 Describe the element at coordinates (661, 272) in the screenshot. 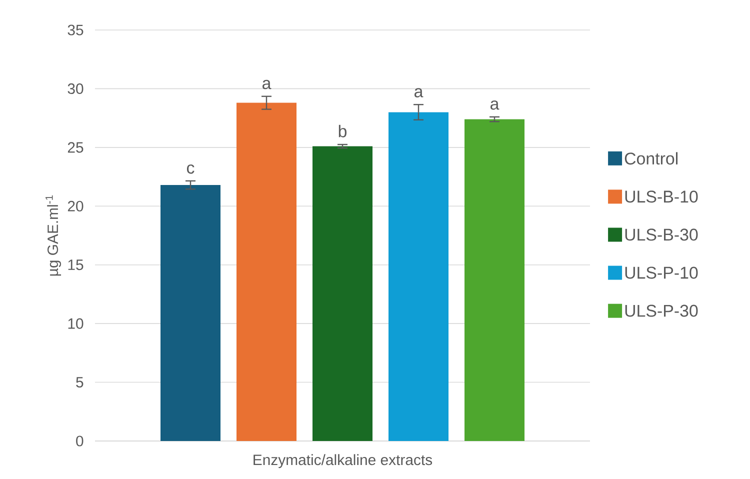

I see `legend-label: ULS-P-10` at that location.